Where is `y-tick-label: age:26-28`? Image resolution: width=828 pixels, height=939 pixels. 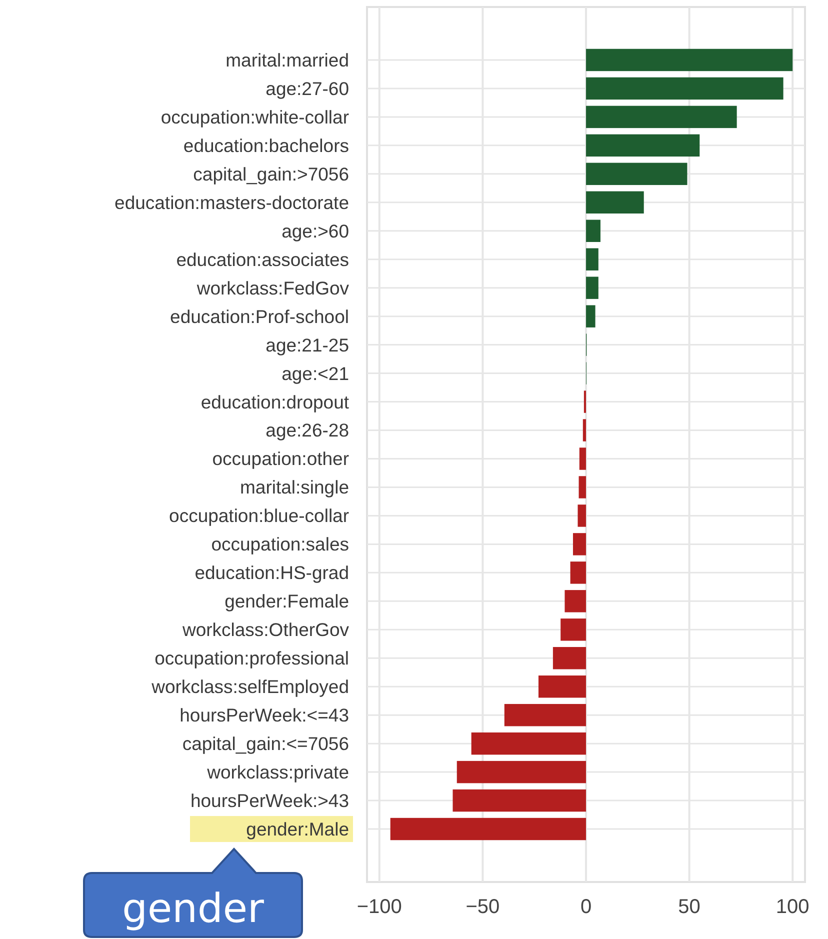 y-tick-label: age:26-28 is located at coordinates (307, 430).